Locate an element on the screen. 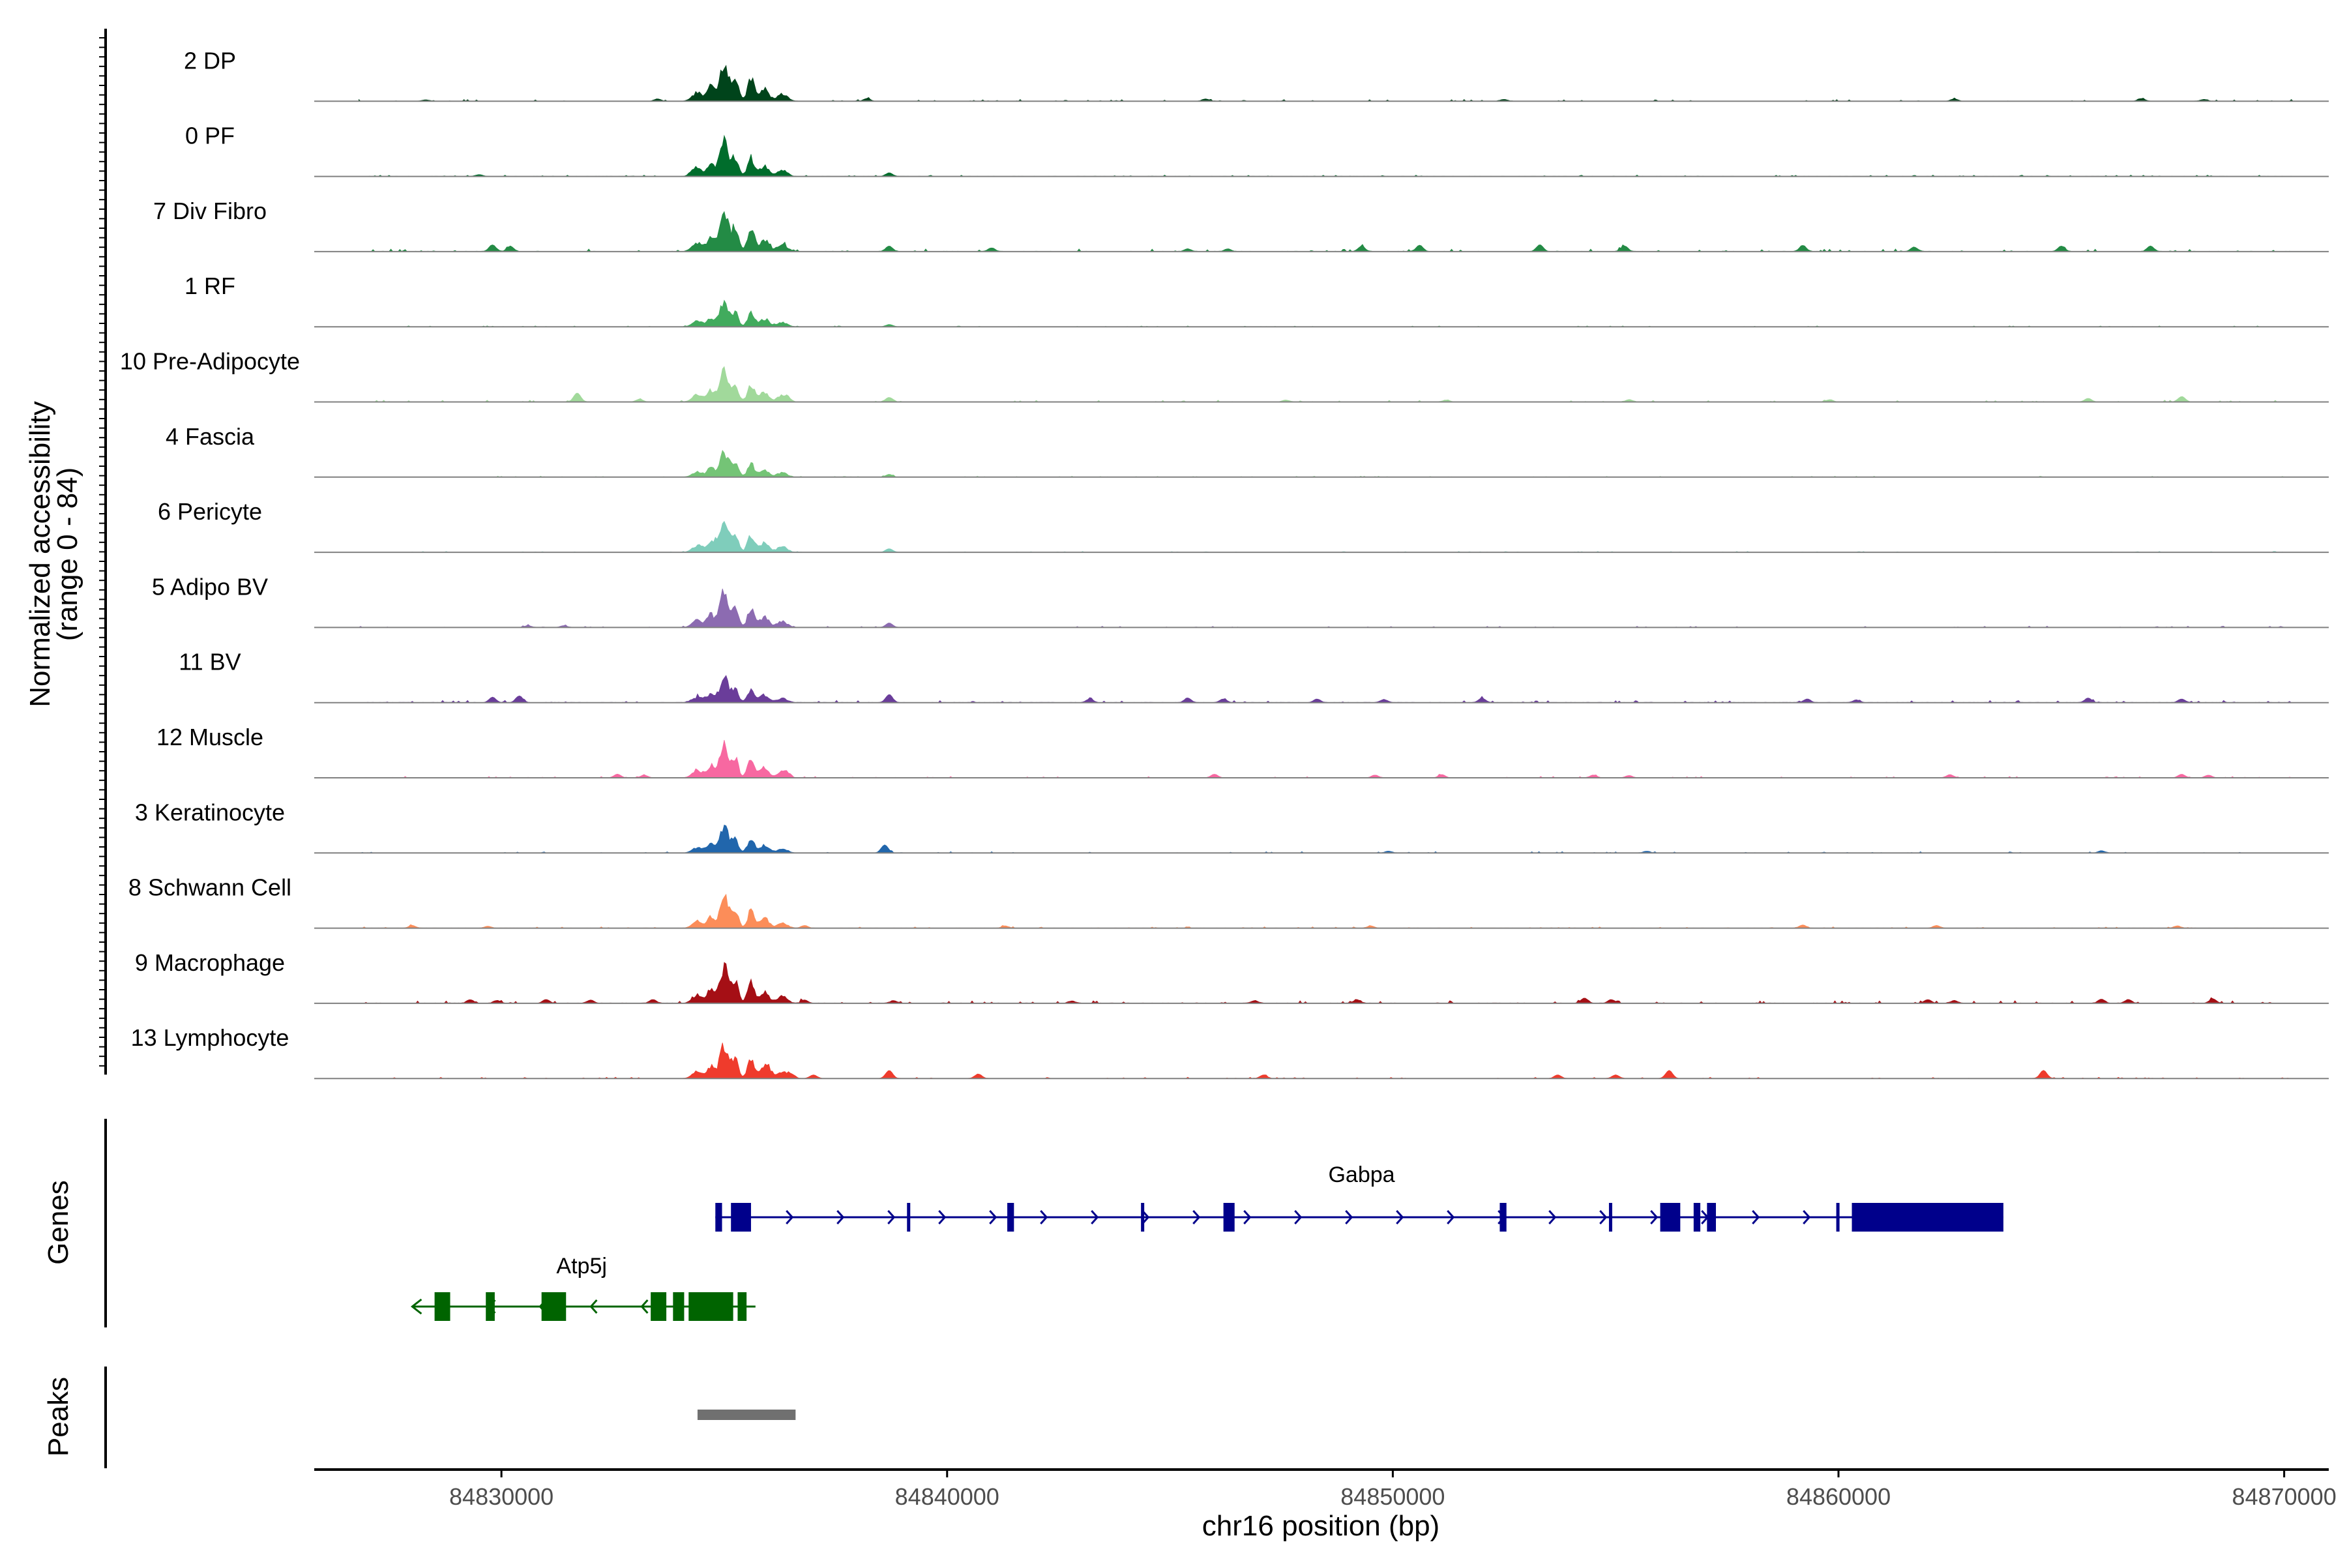 The width and height of the screenshot is (2347, 1568). x-axis-label: chr16 position (bp) is located at coordinates (1320, 1526).